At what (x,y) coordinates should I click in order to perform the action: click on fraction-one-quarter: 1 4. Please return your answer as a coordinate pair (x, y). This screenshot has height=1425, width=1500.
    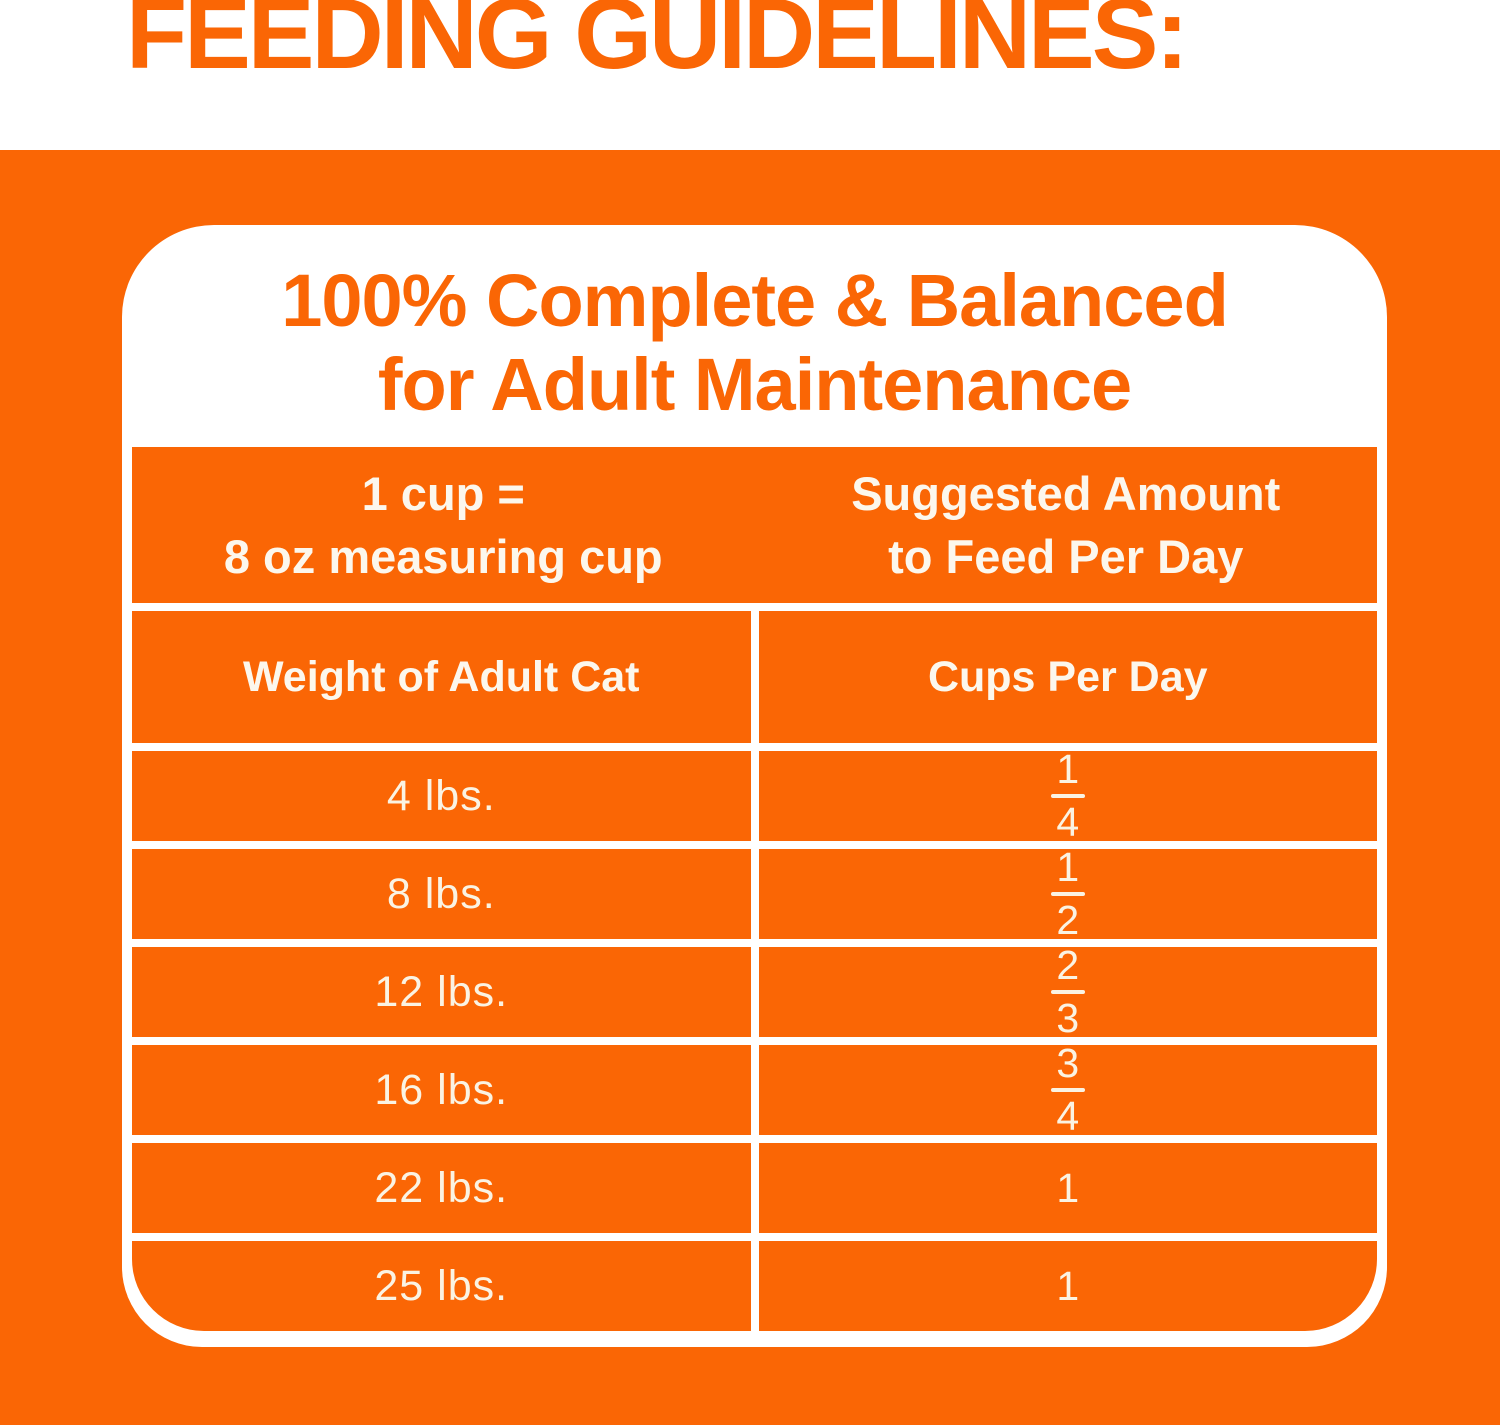
    Looking at the image, I should click on (1067, 795).